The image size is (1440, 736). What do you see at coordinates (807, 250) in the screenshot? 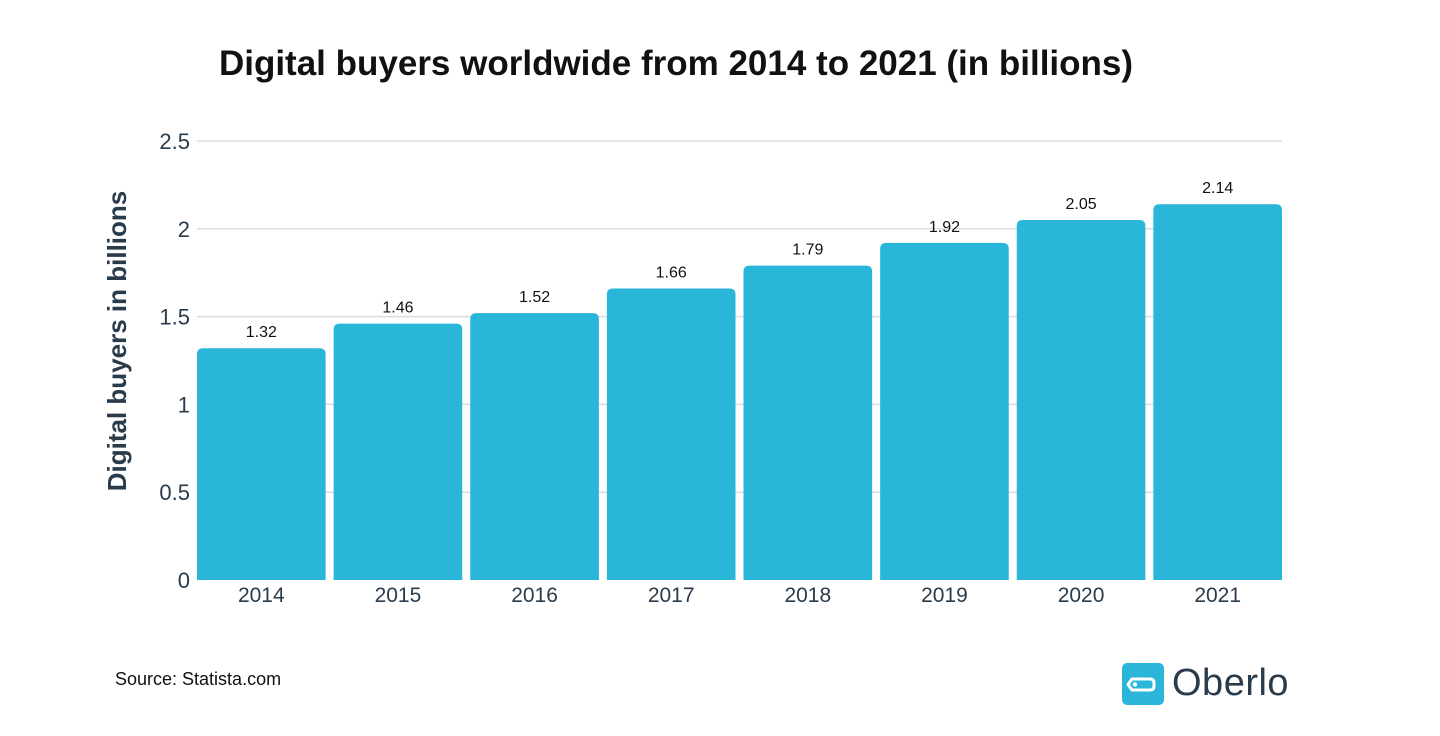
I see `data-label: 1.79` at bounding box center [807, 250].